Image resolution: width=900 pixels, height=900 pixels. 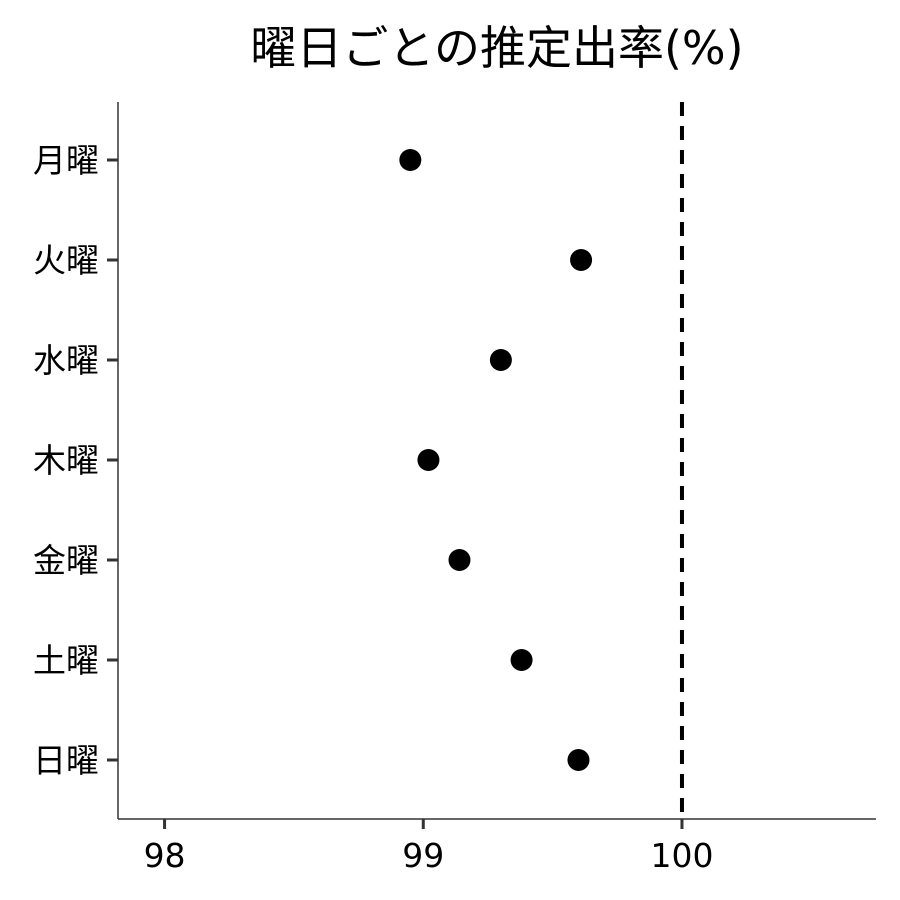 What do you see at coordinates (66, 360) in the screenshot?
I see `y-tick-label: 水曜` at bounding box center [66, 360].